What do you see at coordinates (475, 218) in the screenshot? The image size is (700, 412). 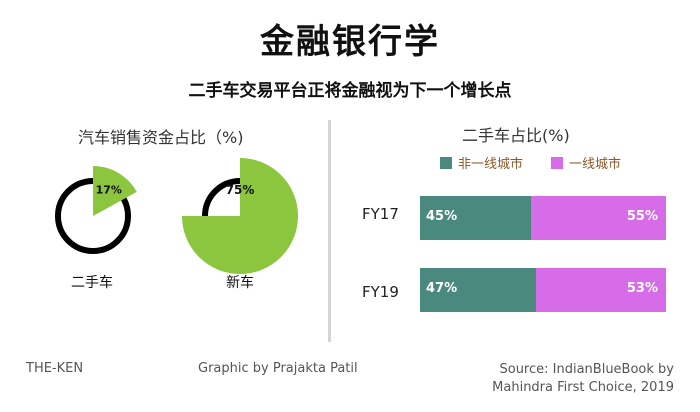 I see `bar-segment-fy17-tier2: 45%` at bounding box center [475, 218].